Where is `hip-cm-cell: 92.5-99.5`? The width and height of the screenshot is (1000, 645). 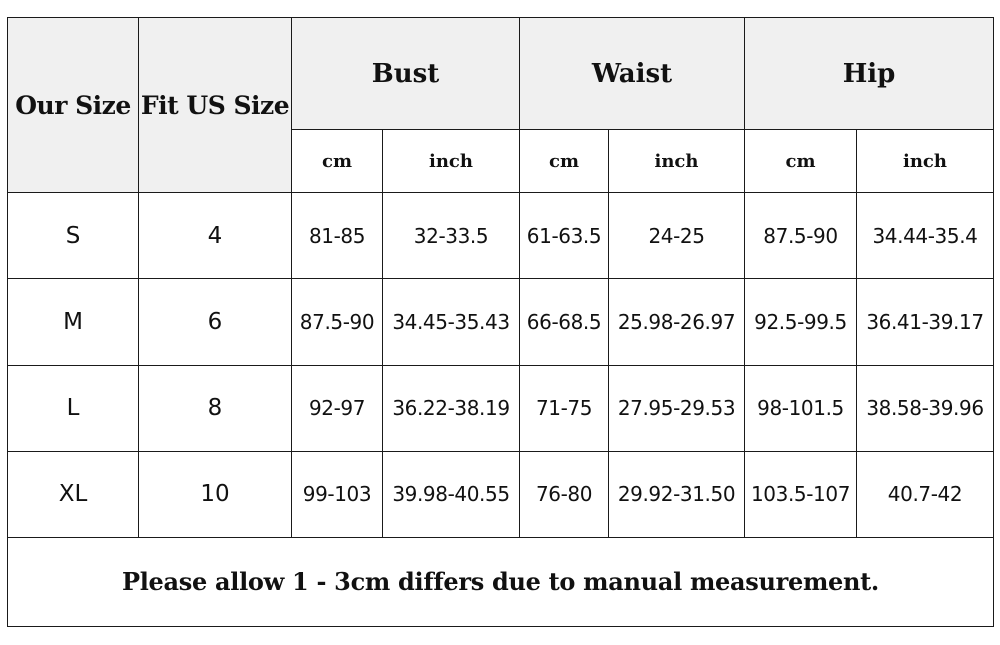 hip-cm-cell: 92.5-99.5 is located at coordinates (800, 322).